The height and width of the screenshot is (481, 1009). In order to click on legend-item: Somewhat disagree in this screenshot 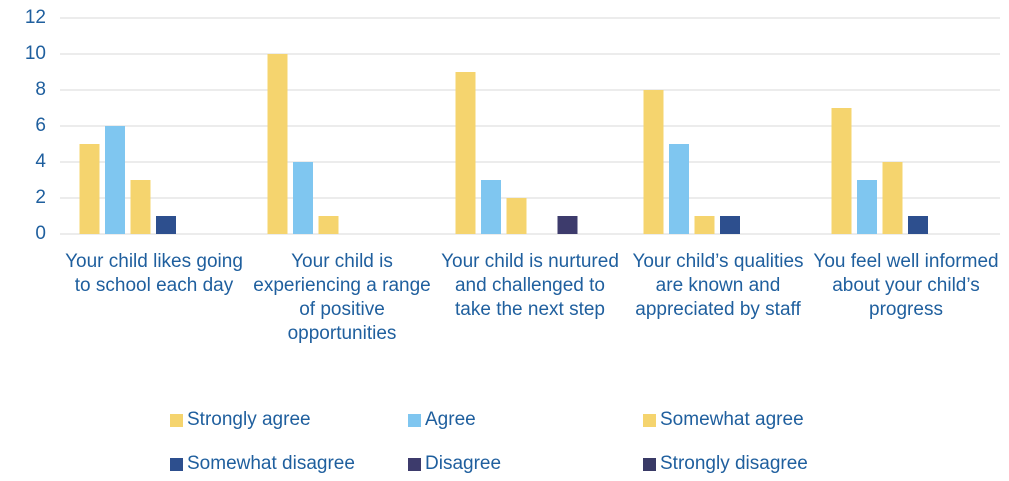, I will do `click(289, 464)`.